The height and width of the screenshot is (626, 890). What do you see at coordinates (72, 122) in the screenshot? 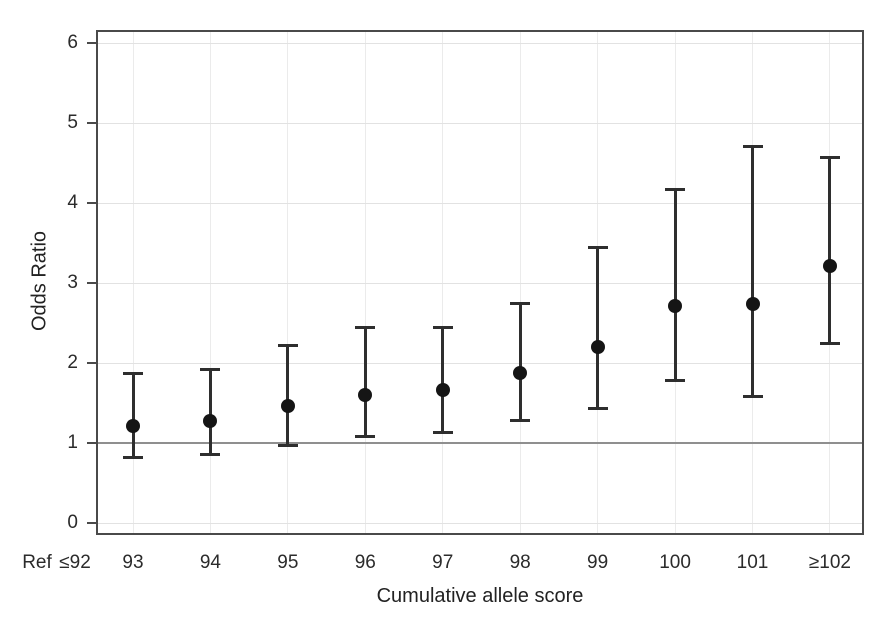
I see `y-tick-label: 5` at bounding box center [72, 122].